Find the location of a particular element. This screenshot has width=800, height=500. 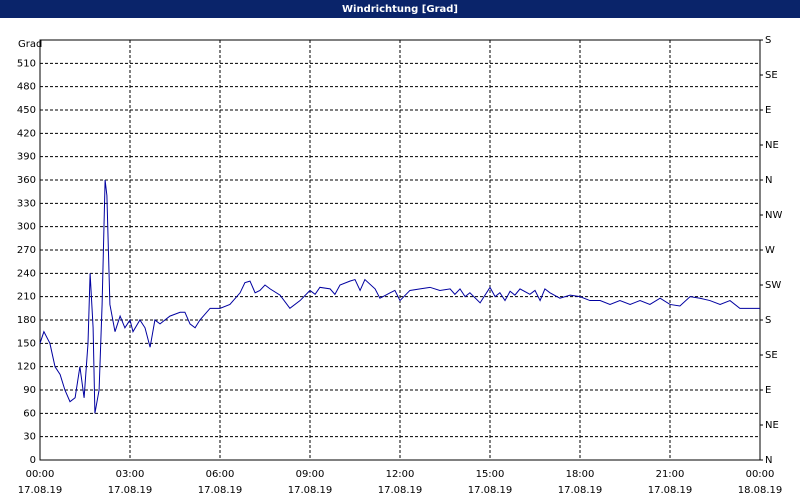

x-tick-label: 03:00 is located at coordinates (130, 474).